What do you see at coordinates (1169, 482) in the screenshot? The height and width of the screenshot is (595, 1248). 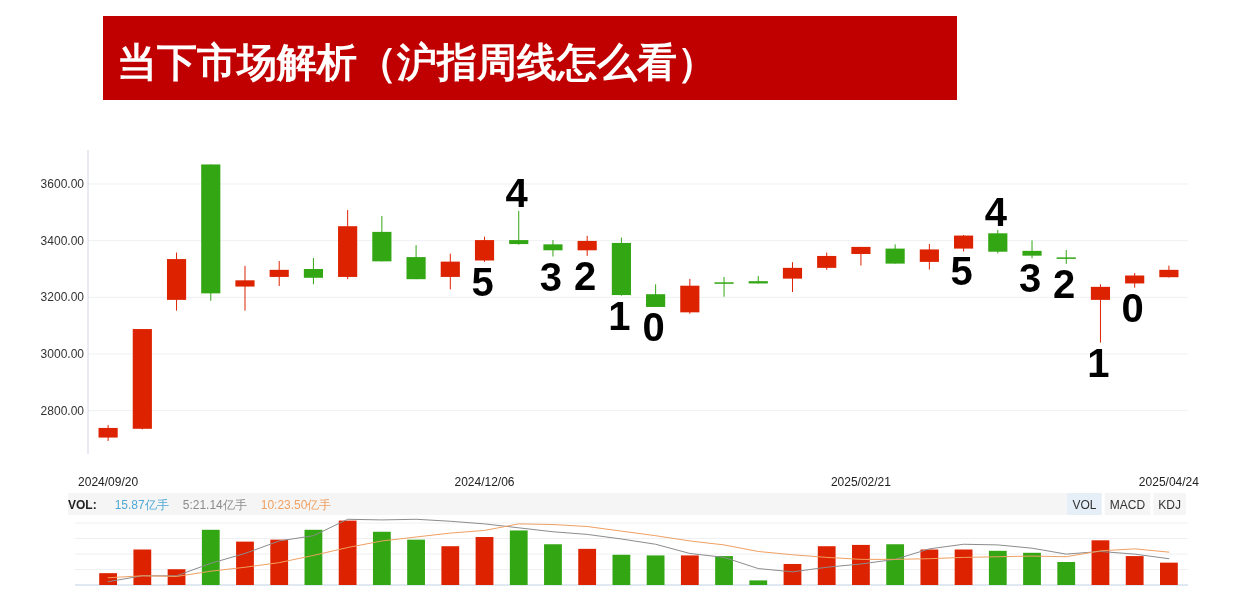 I see `x-tick-label: 2025/04/24` at bounding box center [1169, 482].